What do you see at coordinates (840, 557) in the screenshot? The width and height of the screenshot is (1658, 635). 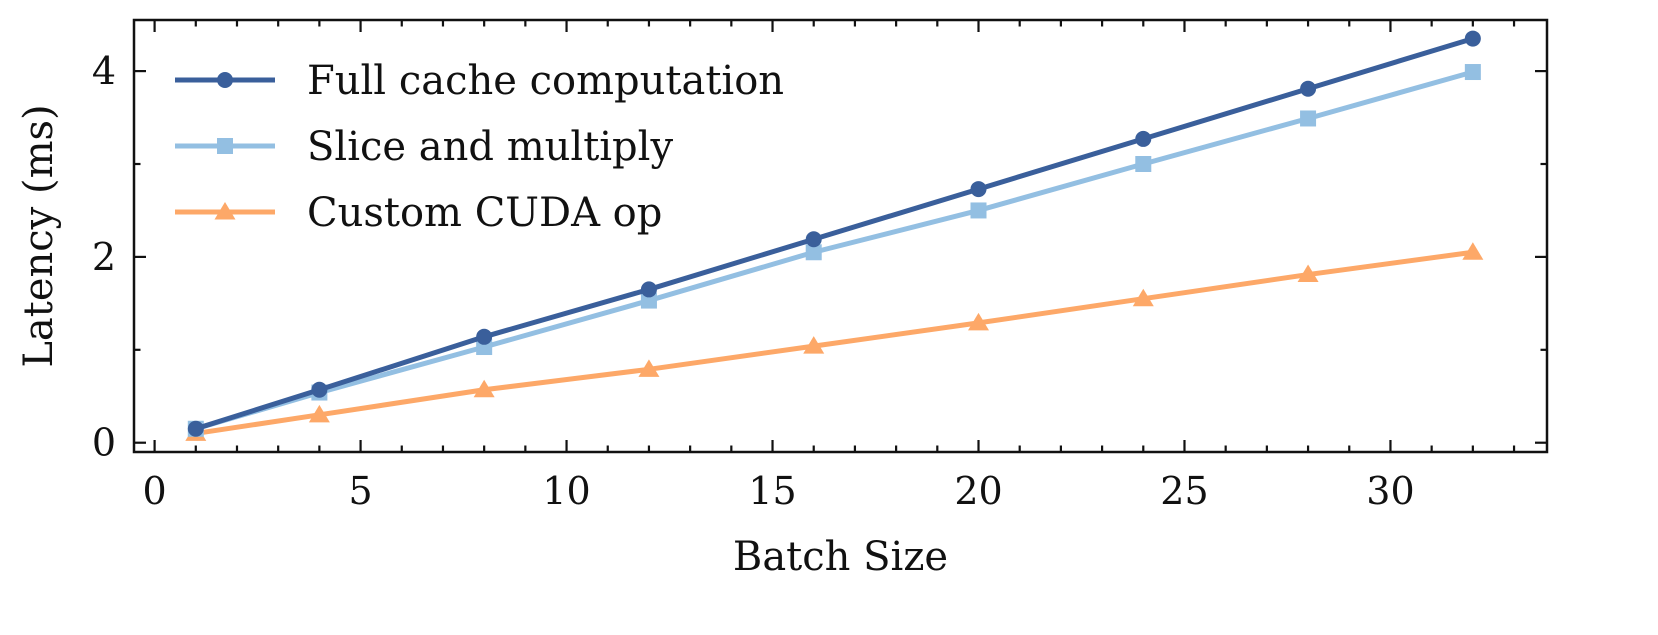 I see `x-axis-title: Batch Size` at bounding box center [840, 557].